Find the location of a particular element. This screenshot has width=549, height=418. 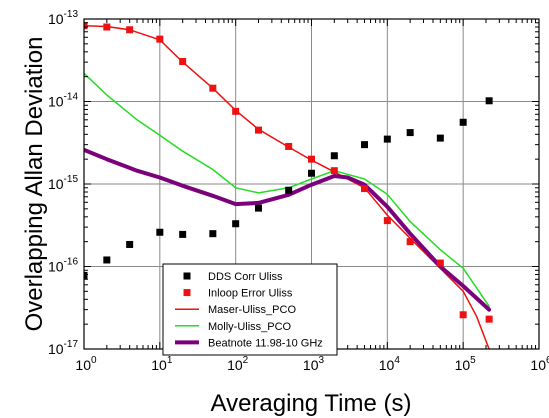

legend-label: Maser-Uliss_PCO is located at coordinates (252, 310).